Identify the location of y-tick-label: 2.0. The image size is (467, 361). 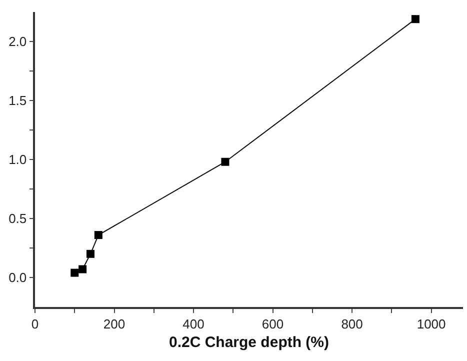
(17, 42).